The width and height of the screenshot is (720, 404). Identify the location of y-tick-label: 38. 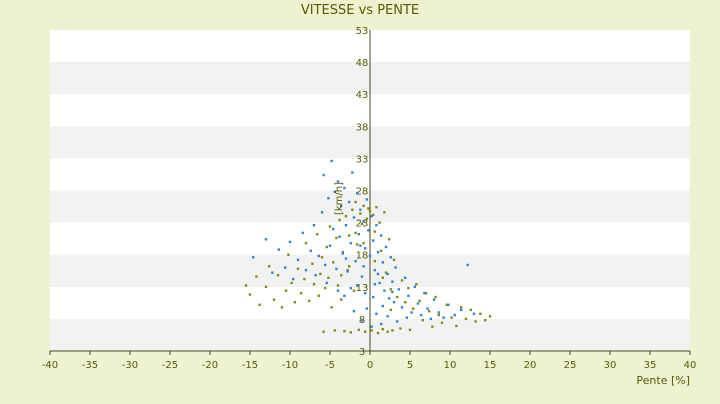
(362, 127).